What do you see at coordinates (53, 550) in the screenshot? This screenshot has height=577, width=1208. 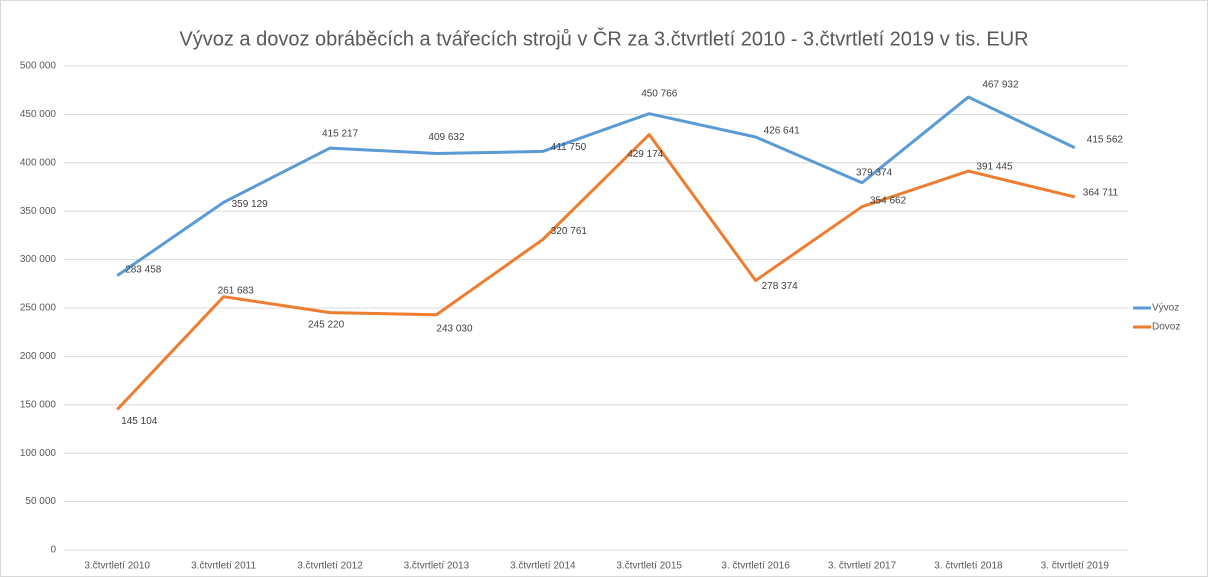 I see `y-tick-label: 0` at bounding box center [53, 550].